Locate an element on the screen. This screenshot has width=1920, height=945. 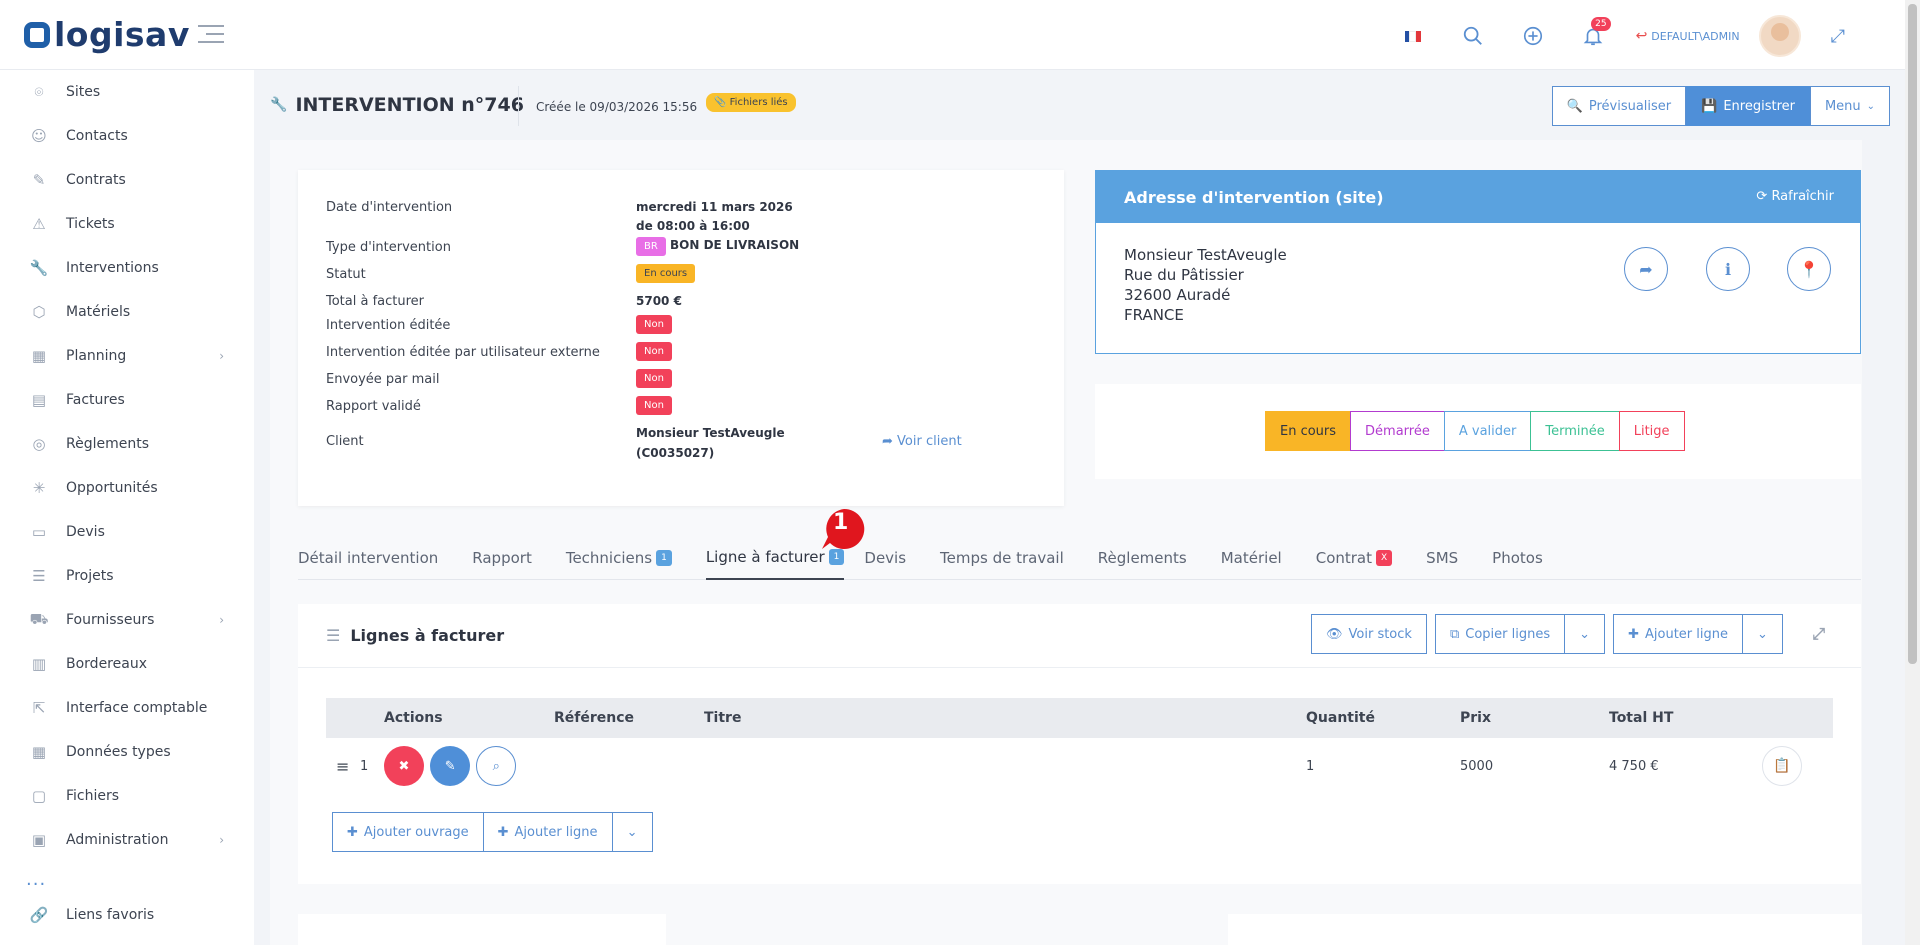
tab-rapport: Rapport is located at coordinates (502, 558).